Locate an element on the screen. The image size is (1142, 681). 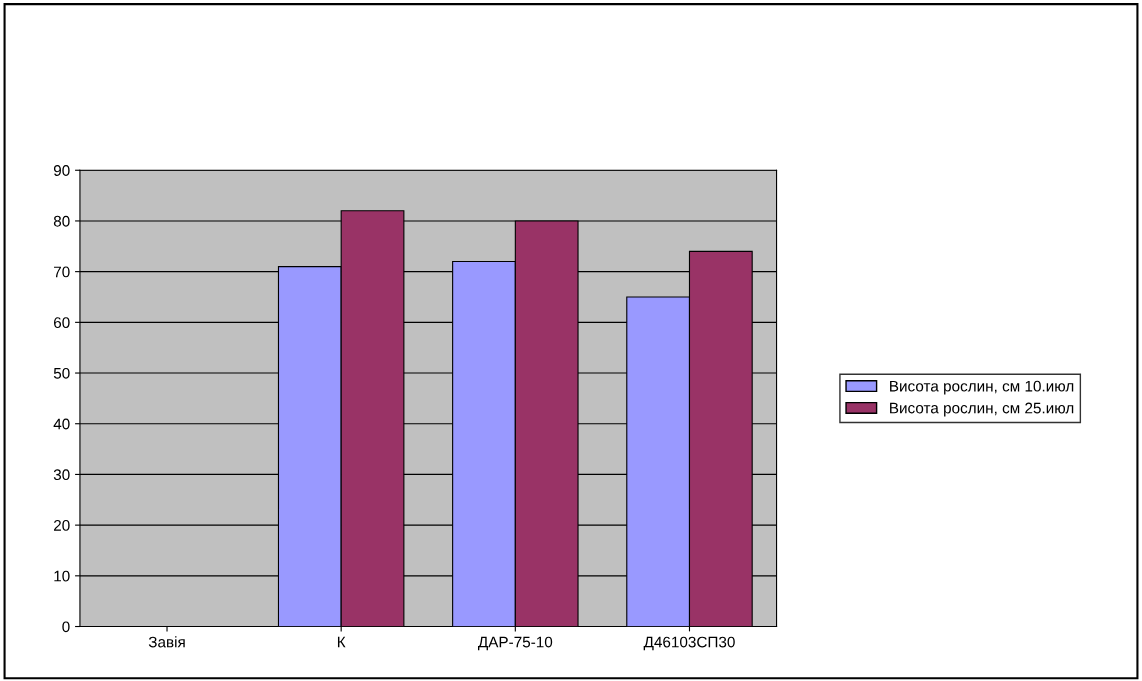
y-tick-label: 80 is located at coordinates (61, 221).